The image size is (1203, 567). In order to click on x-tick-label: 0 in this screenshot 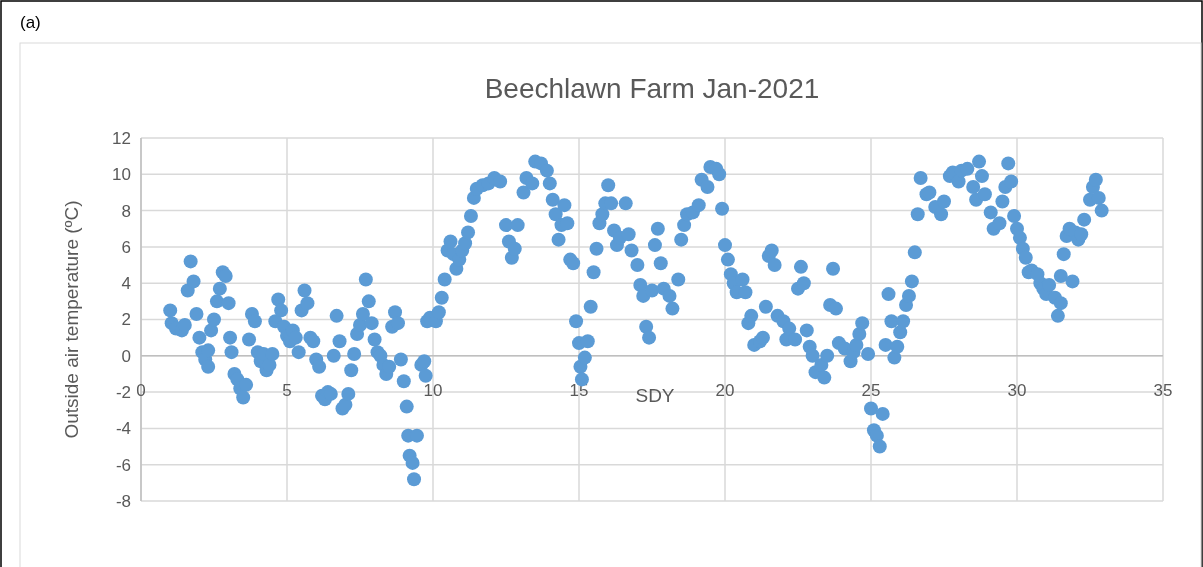, I will do `click(141, 390)`.